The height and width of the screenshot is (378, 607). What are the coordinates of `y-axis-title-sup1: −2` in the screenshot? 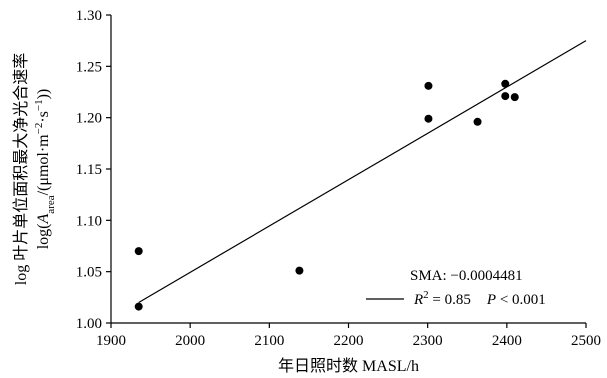 It's located at (39, 129).